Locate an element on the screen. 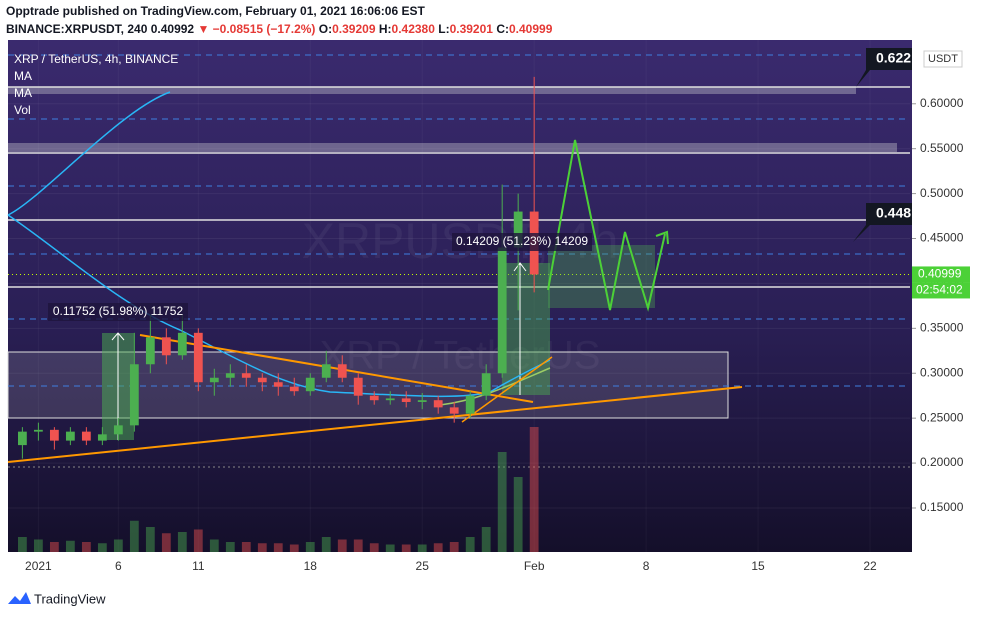 The height and width of the screenshot is (618, 984). last: 0.40992 is located at coordinates (172, 29).